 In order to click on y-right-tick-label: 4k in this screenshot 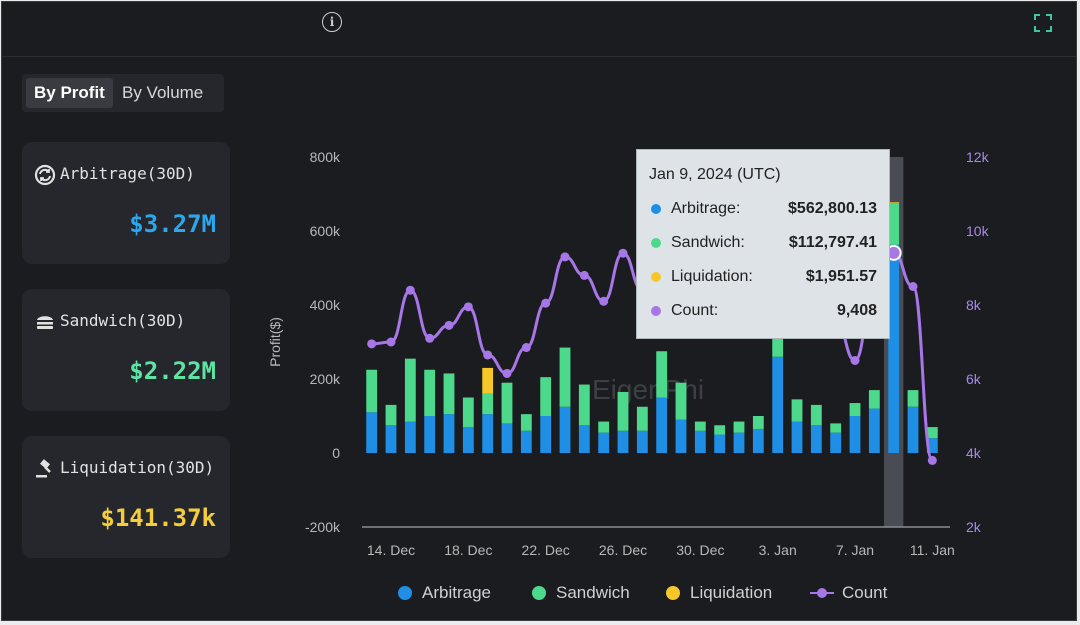, I will do `click(974, 453)`.